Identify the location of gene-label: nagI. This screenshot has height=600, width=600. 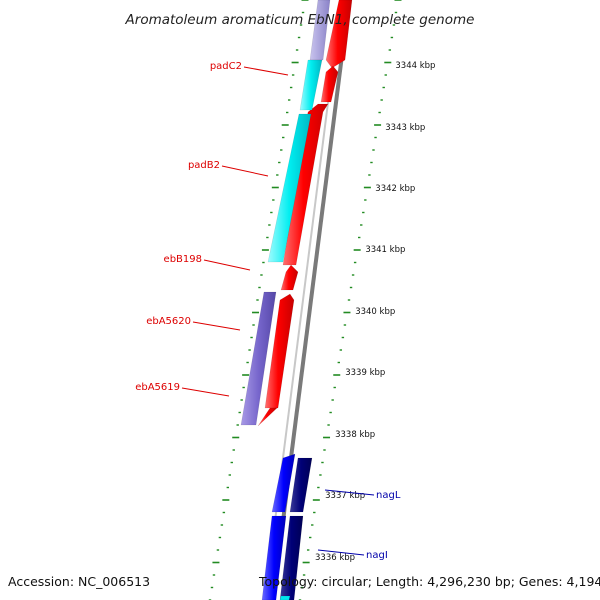
(377, 555).